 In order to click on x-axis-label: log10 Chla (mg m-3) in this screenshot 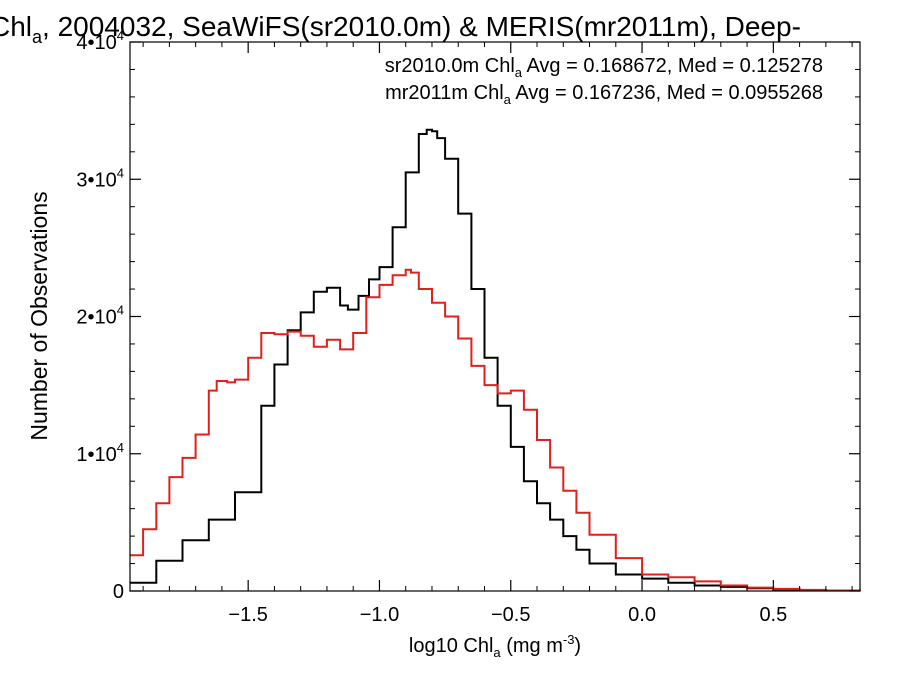, I will do `click(495, 646)`.